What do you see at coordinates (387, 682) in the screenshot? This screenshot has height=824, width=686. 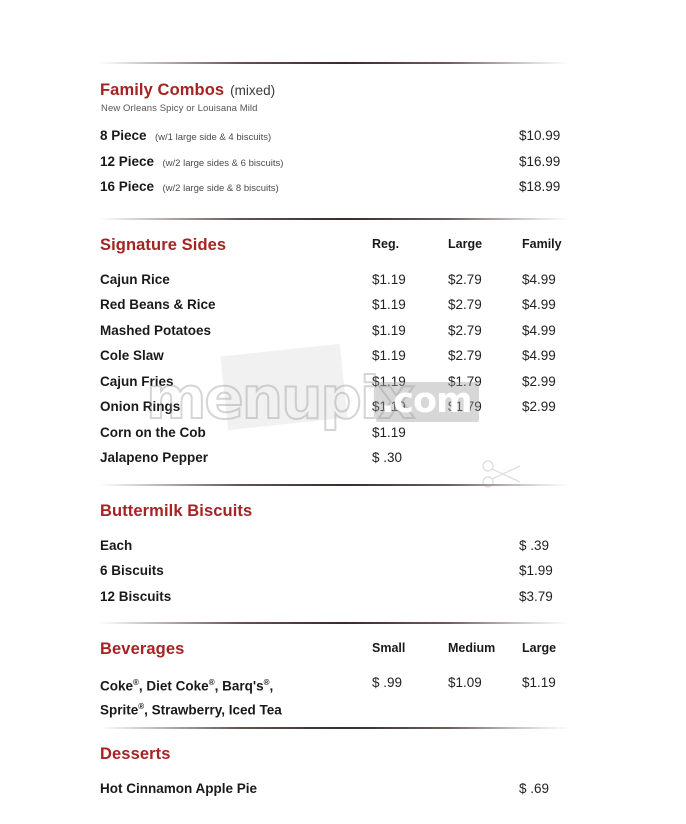 I see `item-price-small: $ .99` at bounding box center [387, 682].